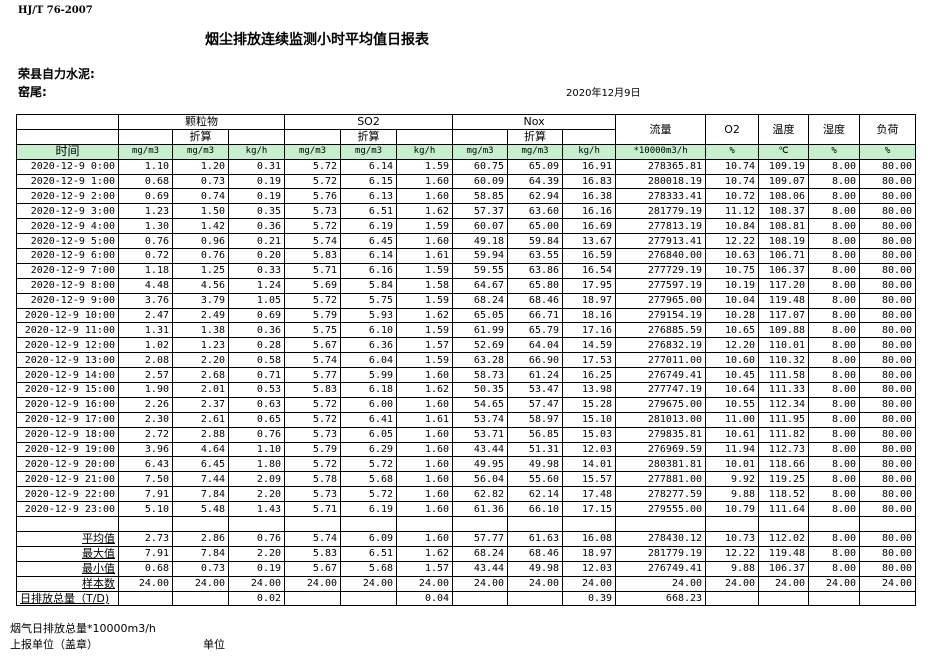  I want to click on value-cell: 68.46, so click(535, 553).